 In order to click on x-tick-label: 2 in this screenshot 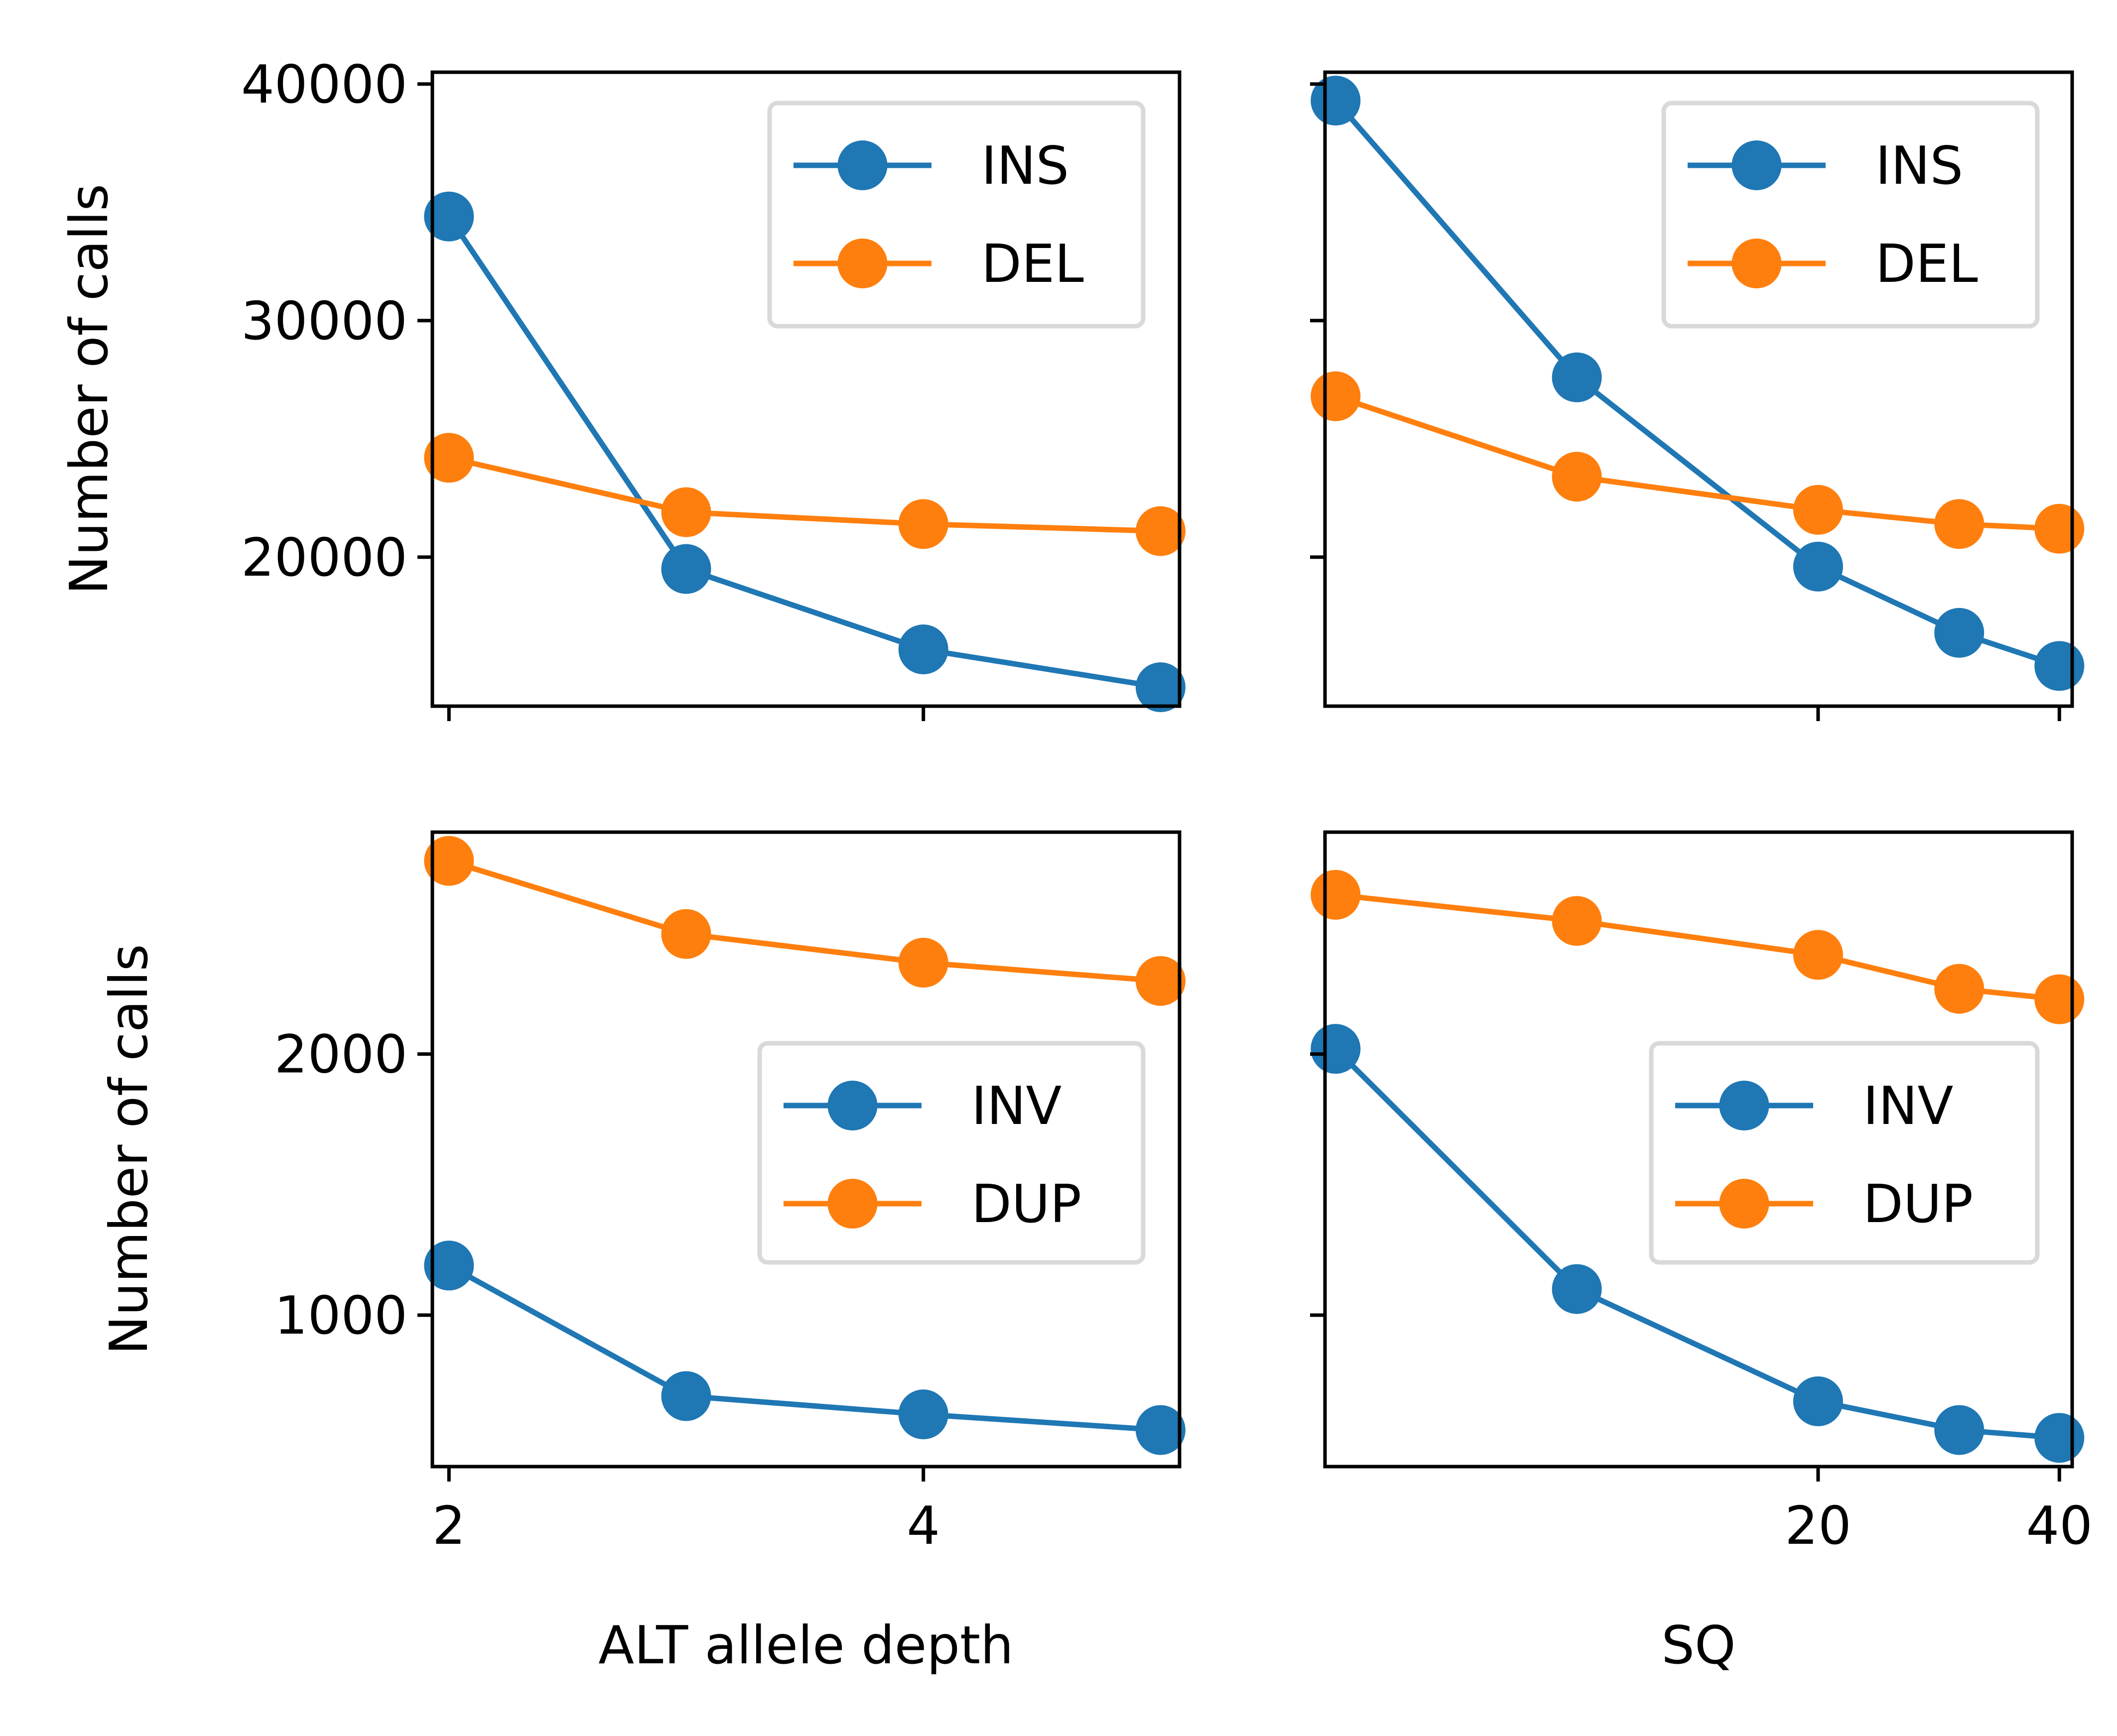, I will do `click(449, 1525)`.